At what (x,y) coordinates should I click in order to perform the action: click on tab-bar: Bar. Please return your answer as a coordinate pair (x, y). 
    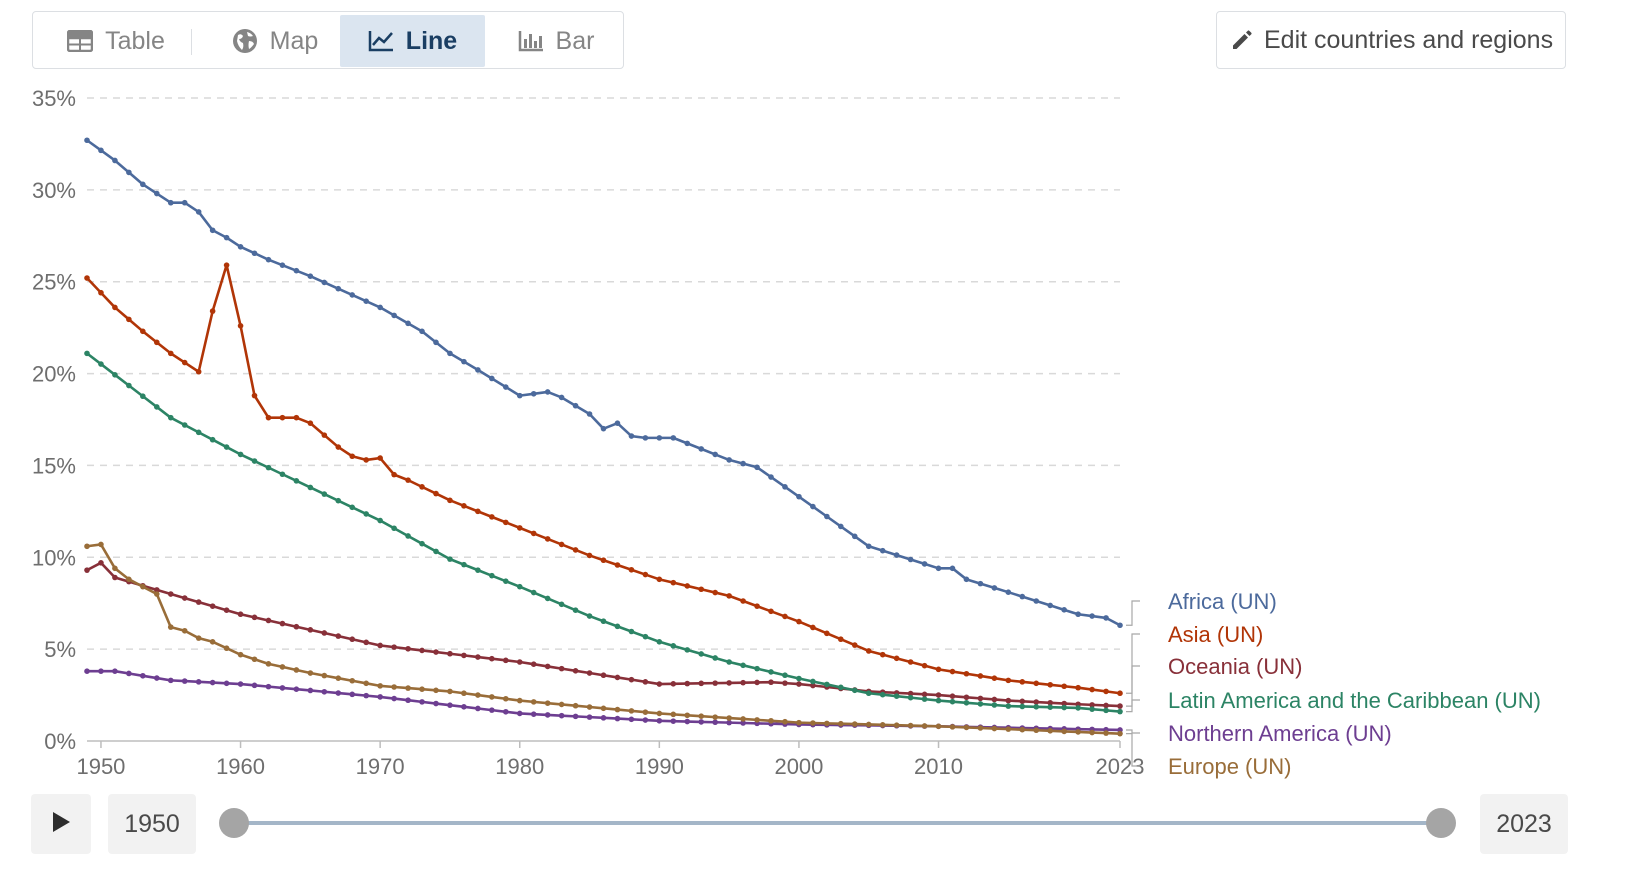
    Looking at the image, I should click on (556, 41).